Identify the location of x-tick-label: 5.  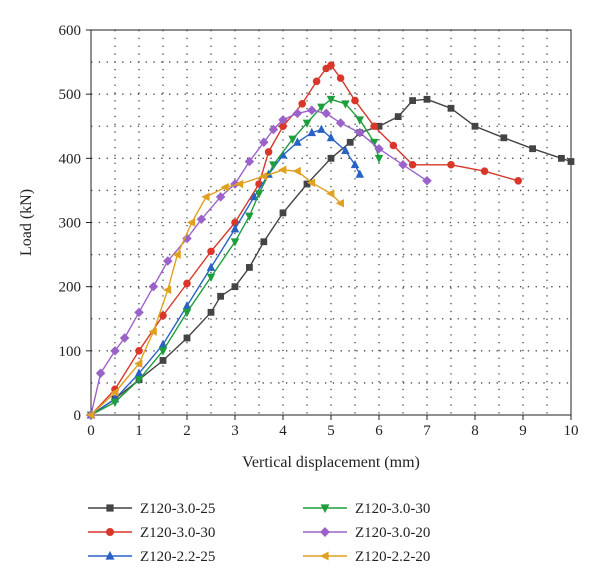
(331, 431).